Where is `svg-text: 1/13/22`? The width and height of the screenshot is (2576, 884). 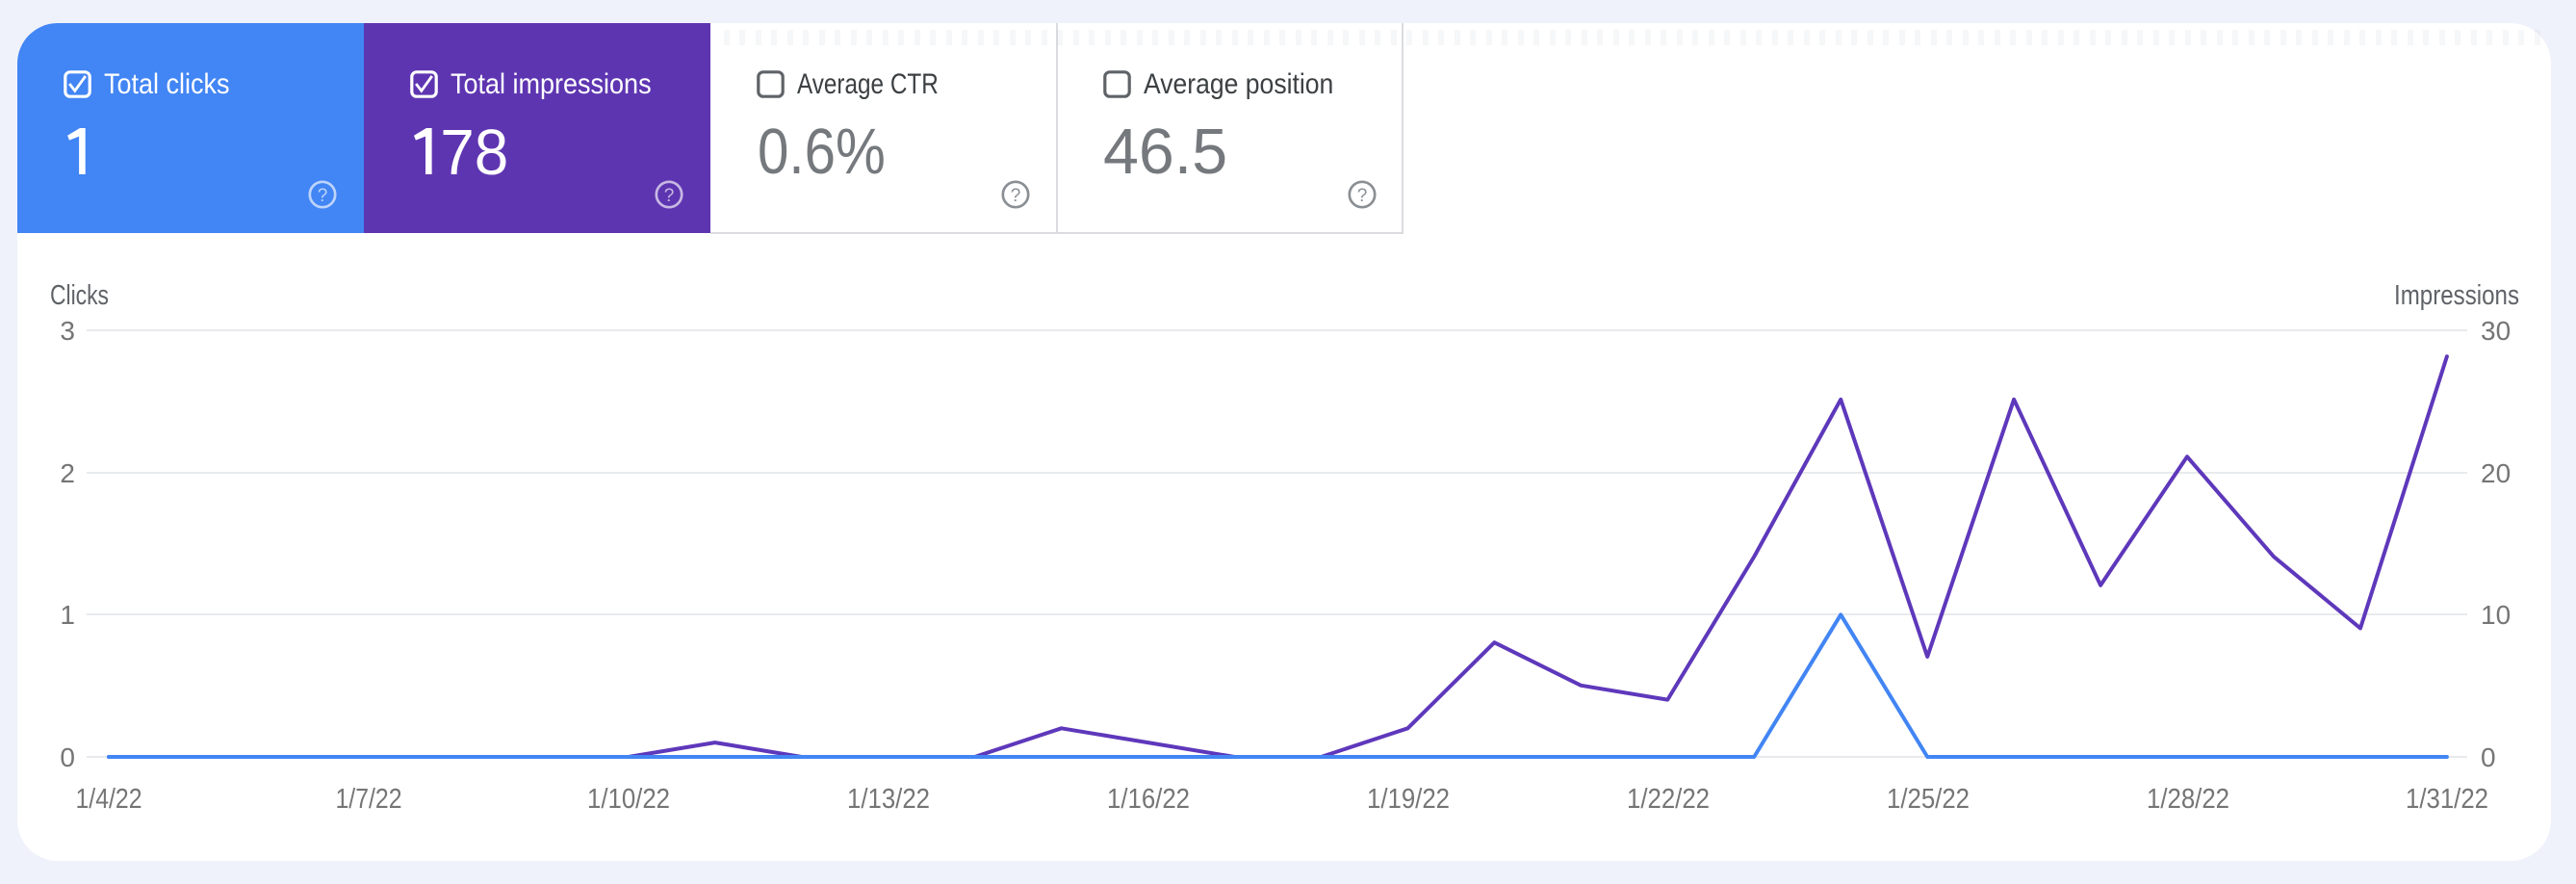
svg-text: 1/13/22 is located at coordinates (889, 800).